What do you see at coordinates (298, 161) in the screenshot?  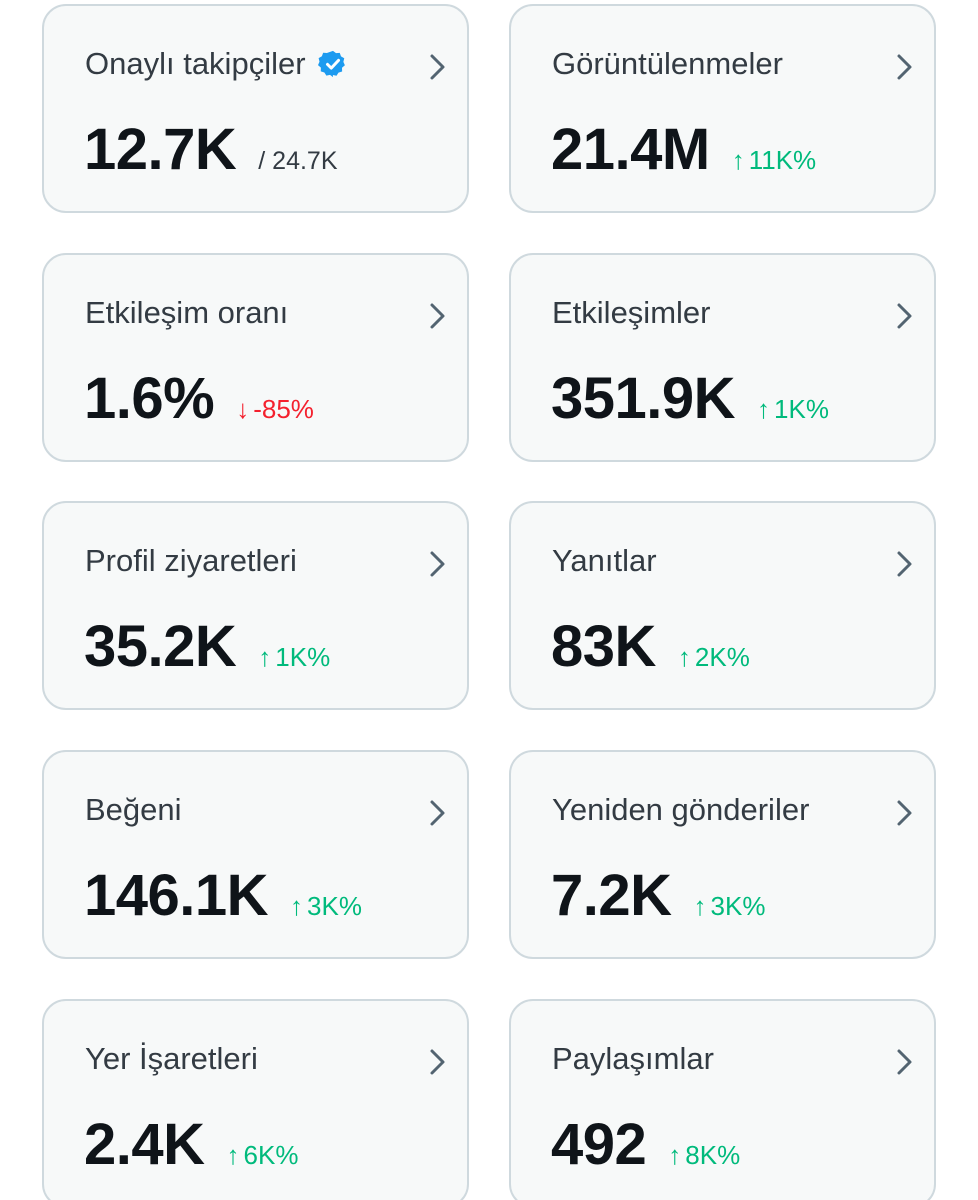 I see `metric-total: / 24.7K` at bounding box center [298, 161].